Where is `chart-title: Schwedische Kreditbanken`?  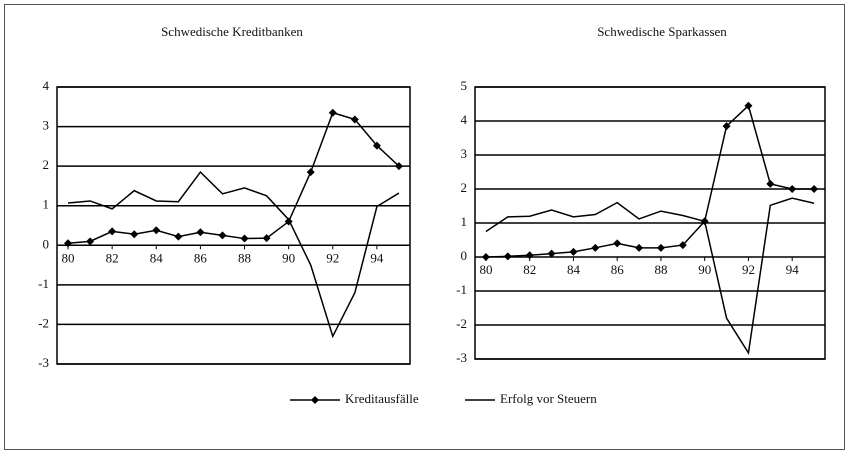 chart-title: Schwedische Kreditbanken is located at coordinates (232, 31).